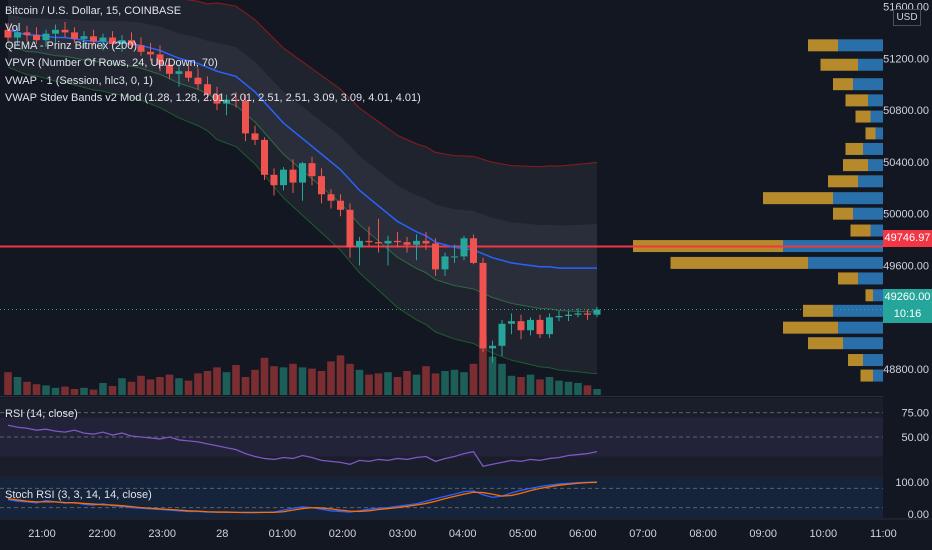  What do you see at coordinates (906, 370) in the screenshot?
I see `price-tick-label: 48800.00` at bounding box center [906, 370].